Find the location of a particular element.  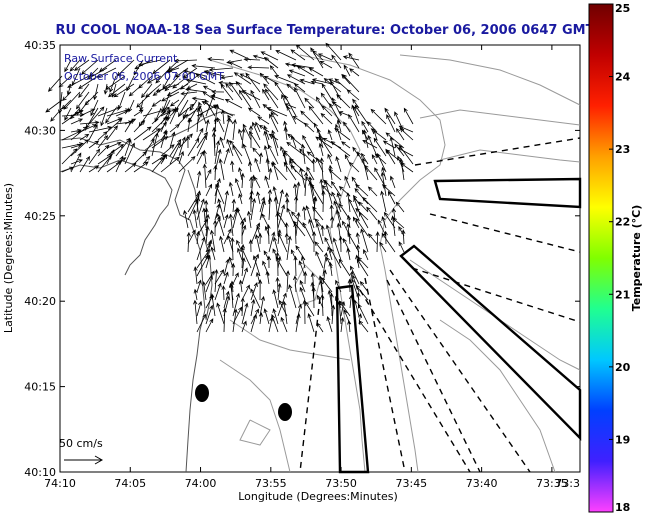

coast-line is located at coordinates (132, 305).